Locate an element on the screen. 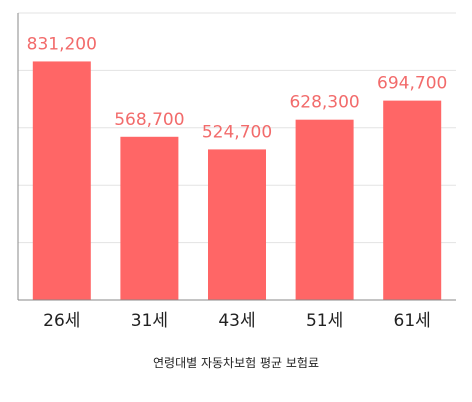  x-tick-label-3: 43세 is located at coordinates (236, 321).